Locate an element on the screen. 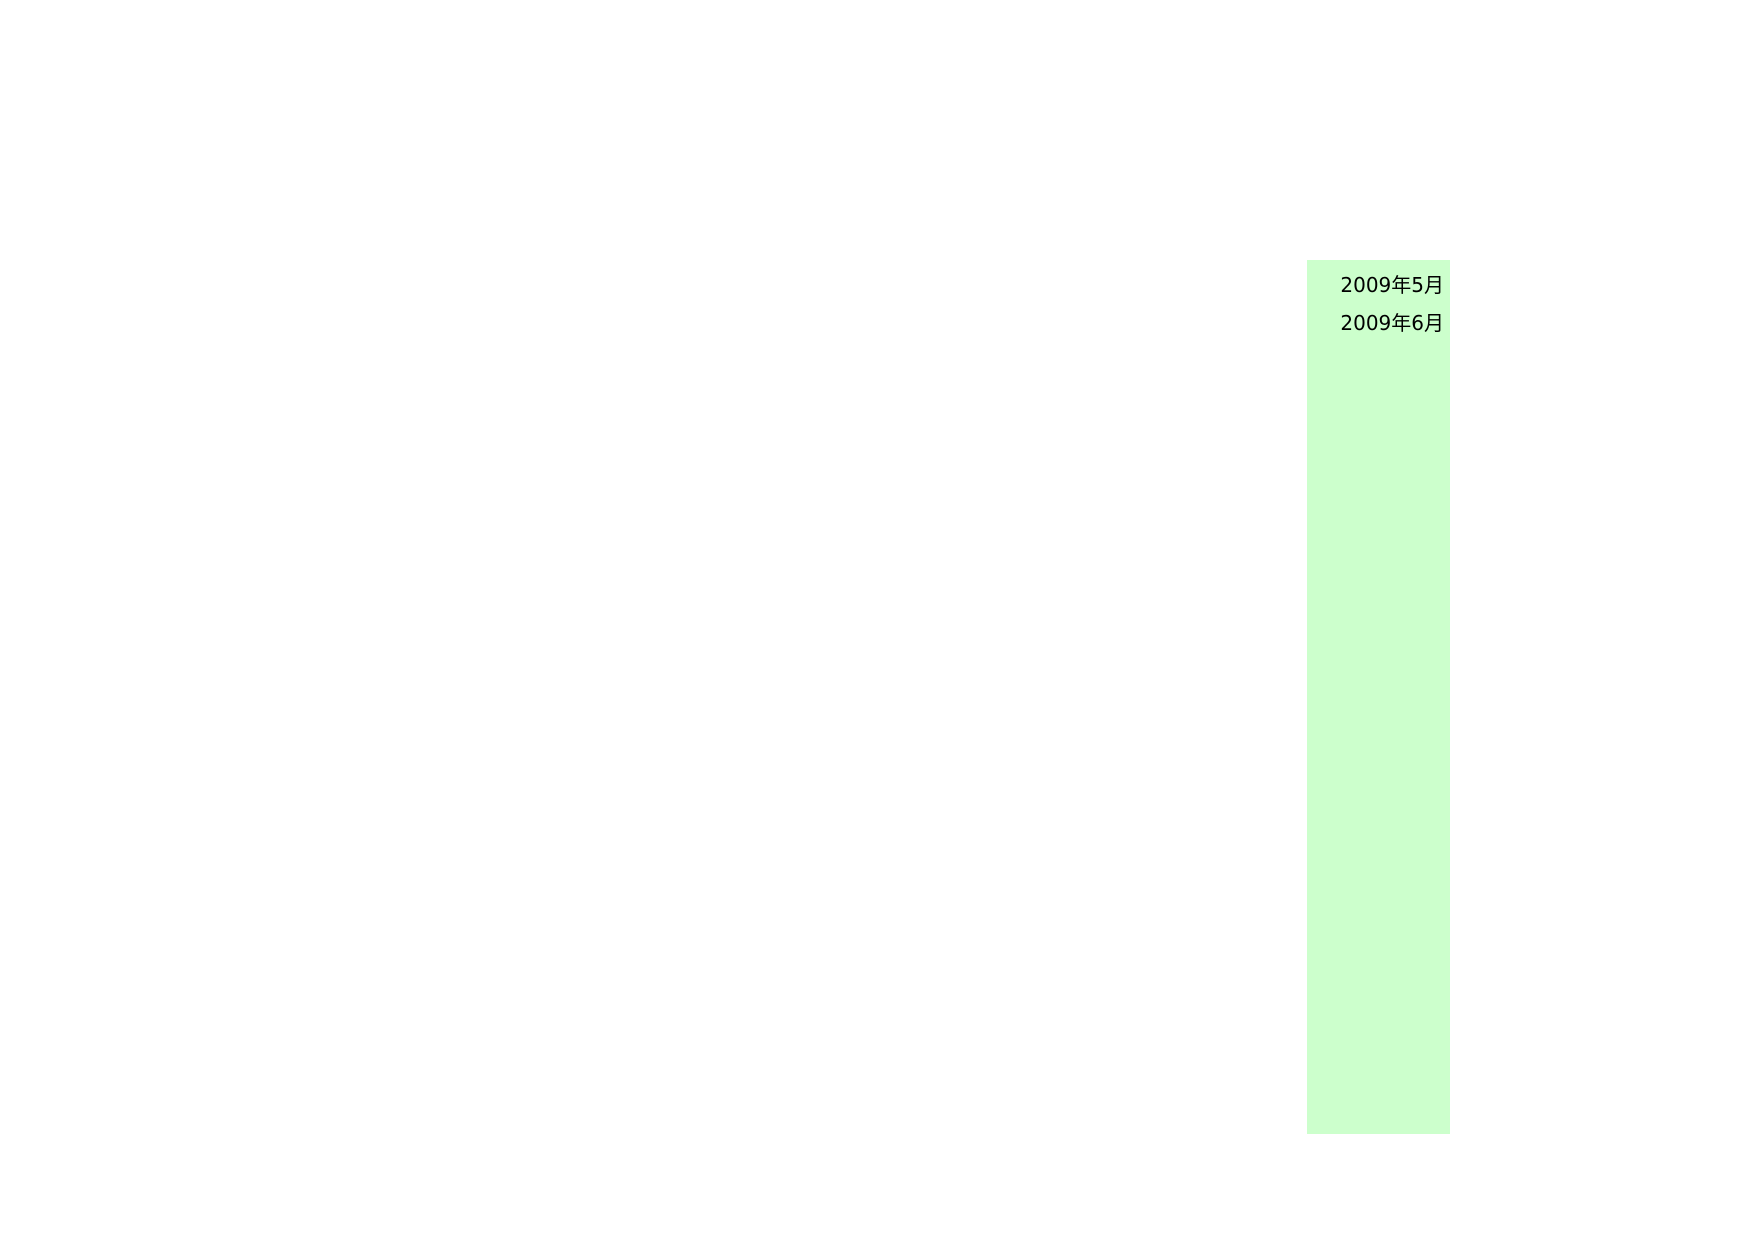 The image size is (1754, 1240). date-item: 2009年5月 is located at coordinates (1392, 285).